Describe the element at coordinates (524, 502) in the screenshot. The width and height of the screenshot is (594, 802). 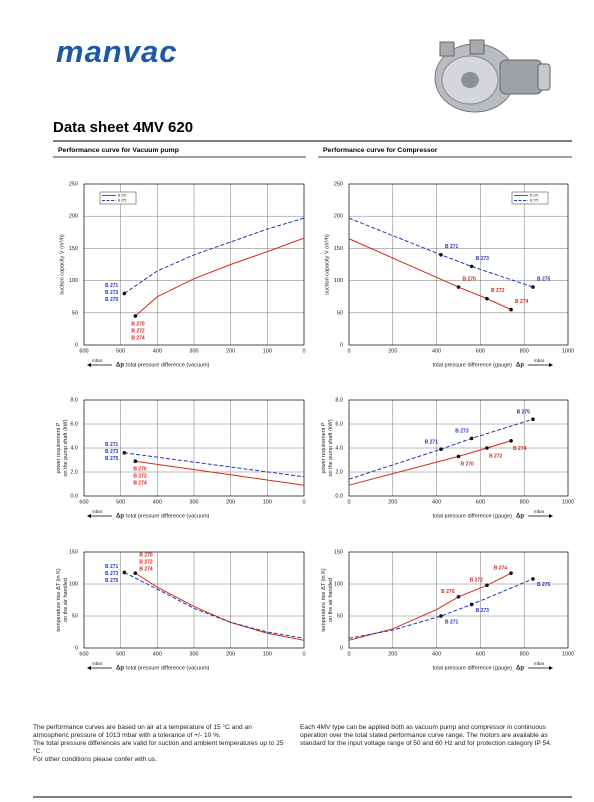
I see `x-tick-label: 800` at that location.